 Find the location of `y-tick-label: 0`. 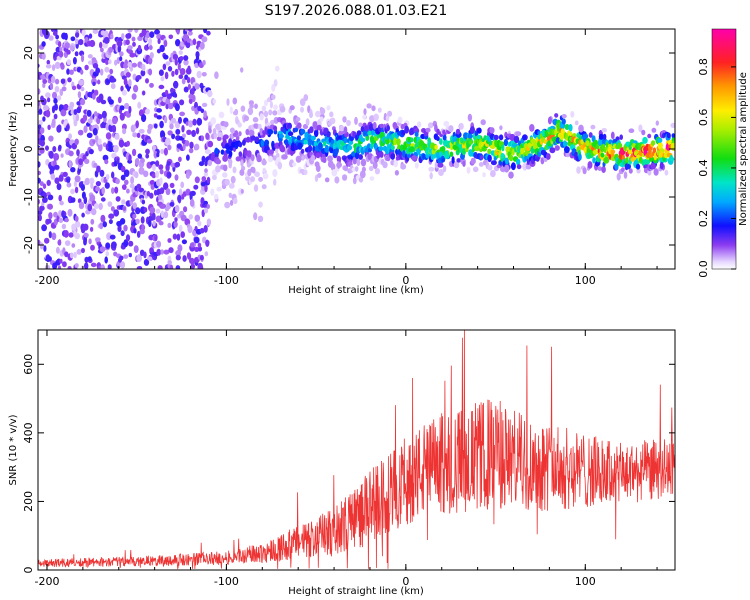

y-tick-label: 0 is located at coordinates (28, 149).